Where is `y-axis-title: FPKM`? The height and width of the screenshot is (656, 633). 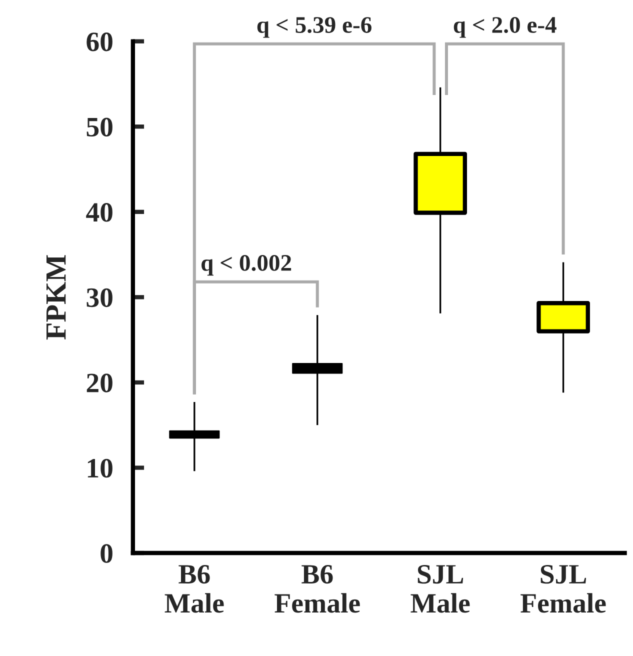 y-axis-title: FPKM is located at coordinates (56, 297).